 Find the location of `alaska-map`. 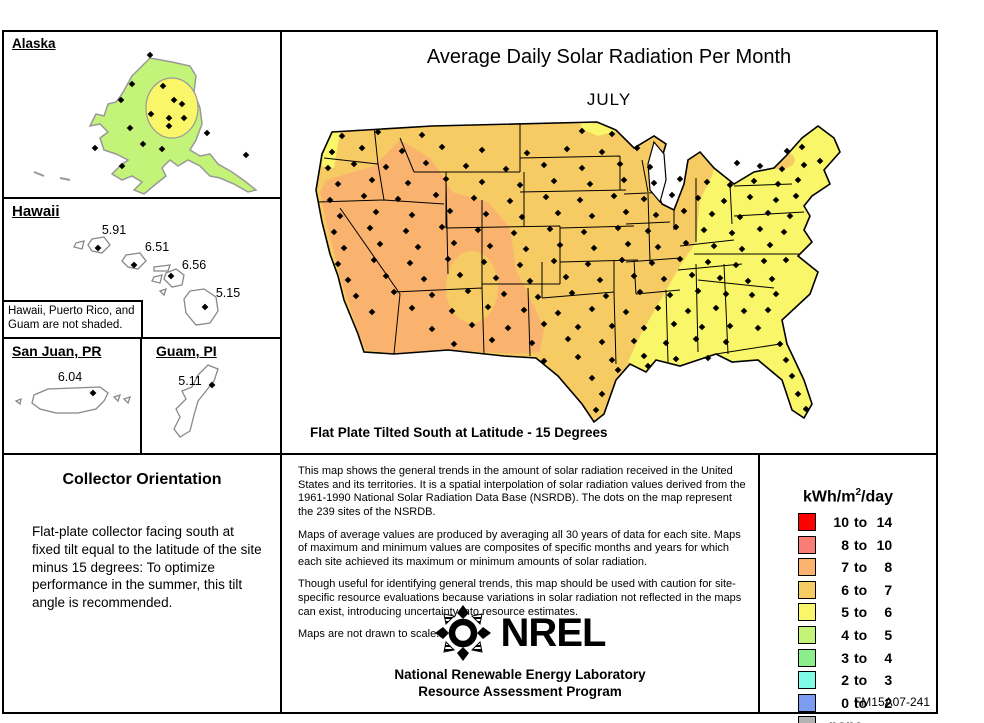

alaska-map is located at coordinates (145, 123).